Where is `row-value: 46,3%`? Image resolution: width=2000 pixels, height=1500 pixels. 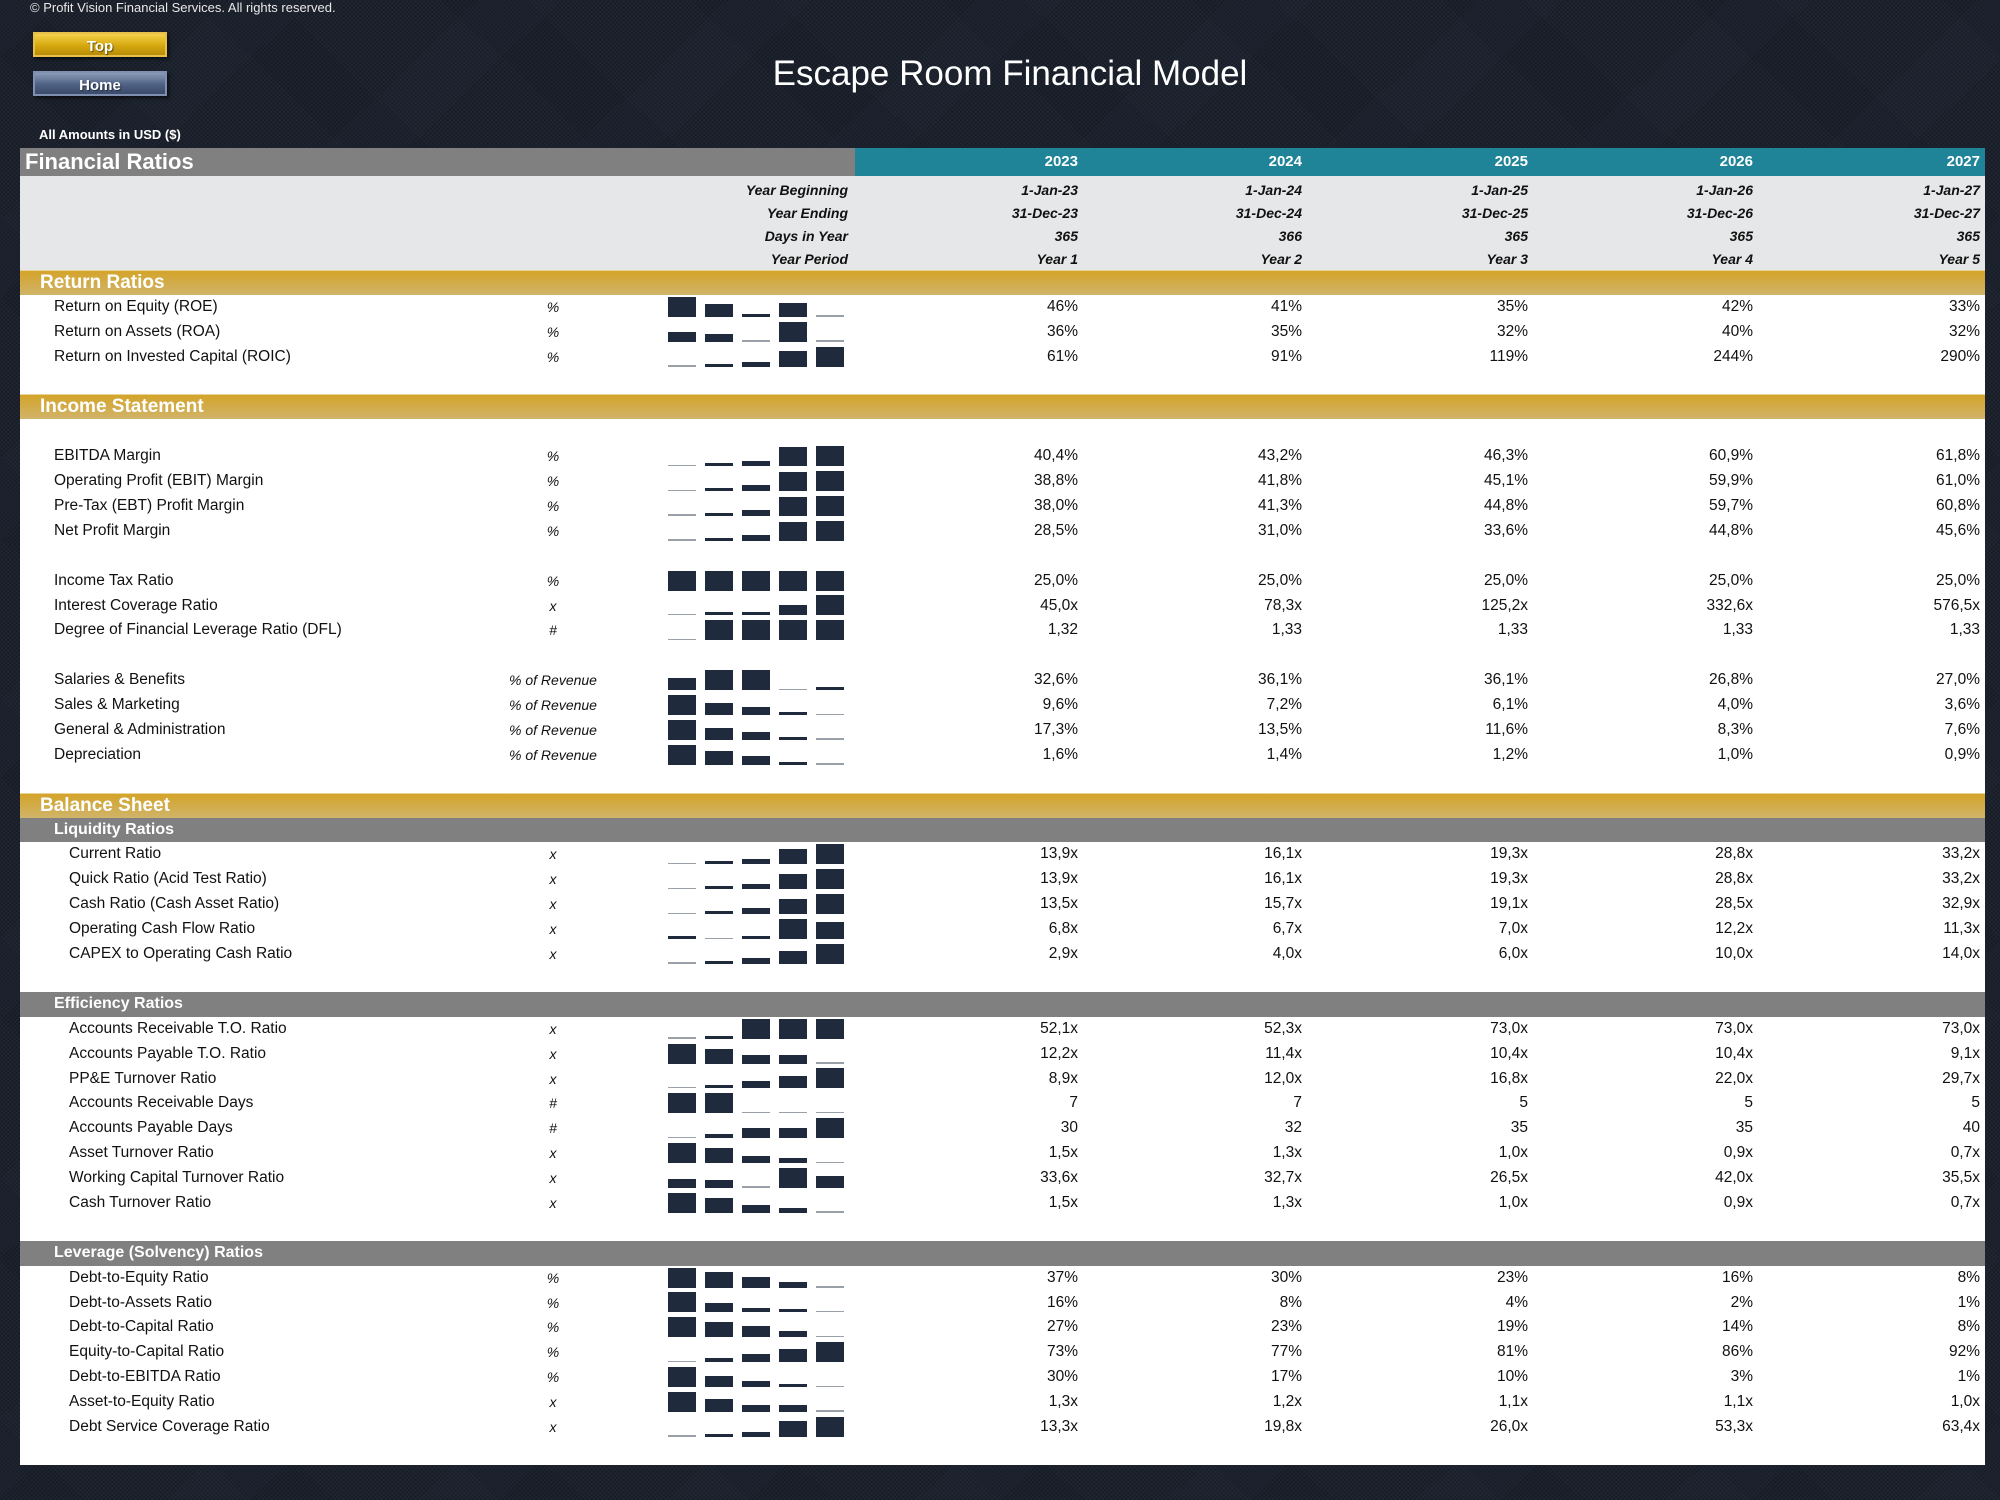 row-value: 46,3% is located at coordinates (1506, 456).